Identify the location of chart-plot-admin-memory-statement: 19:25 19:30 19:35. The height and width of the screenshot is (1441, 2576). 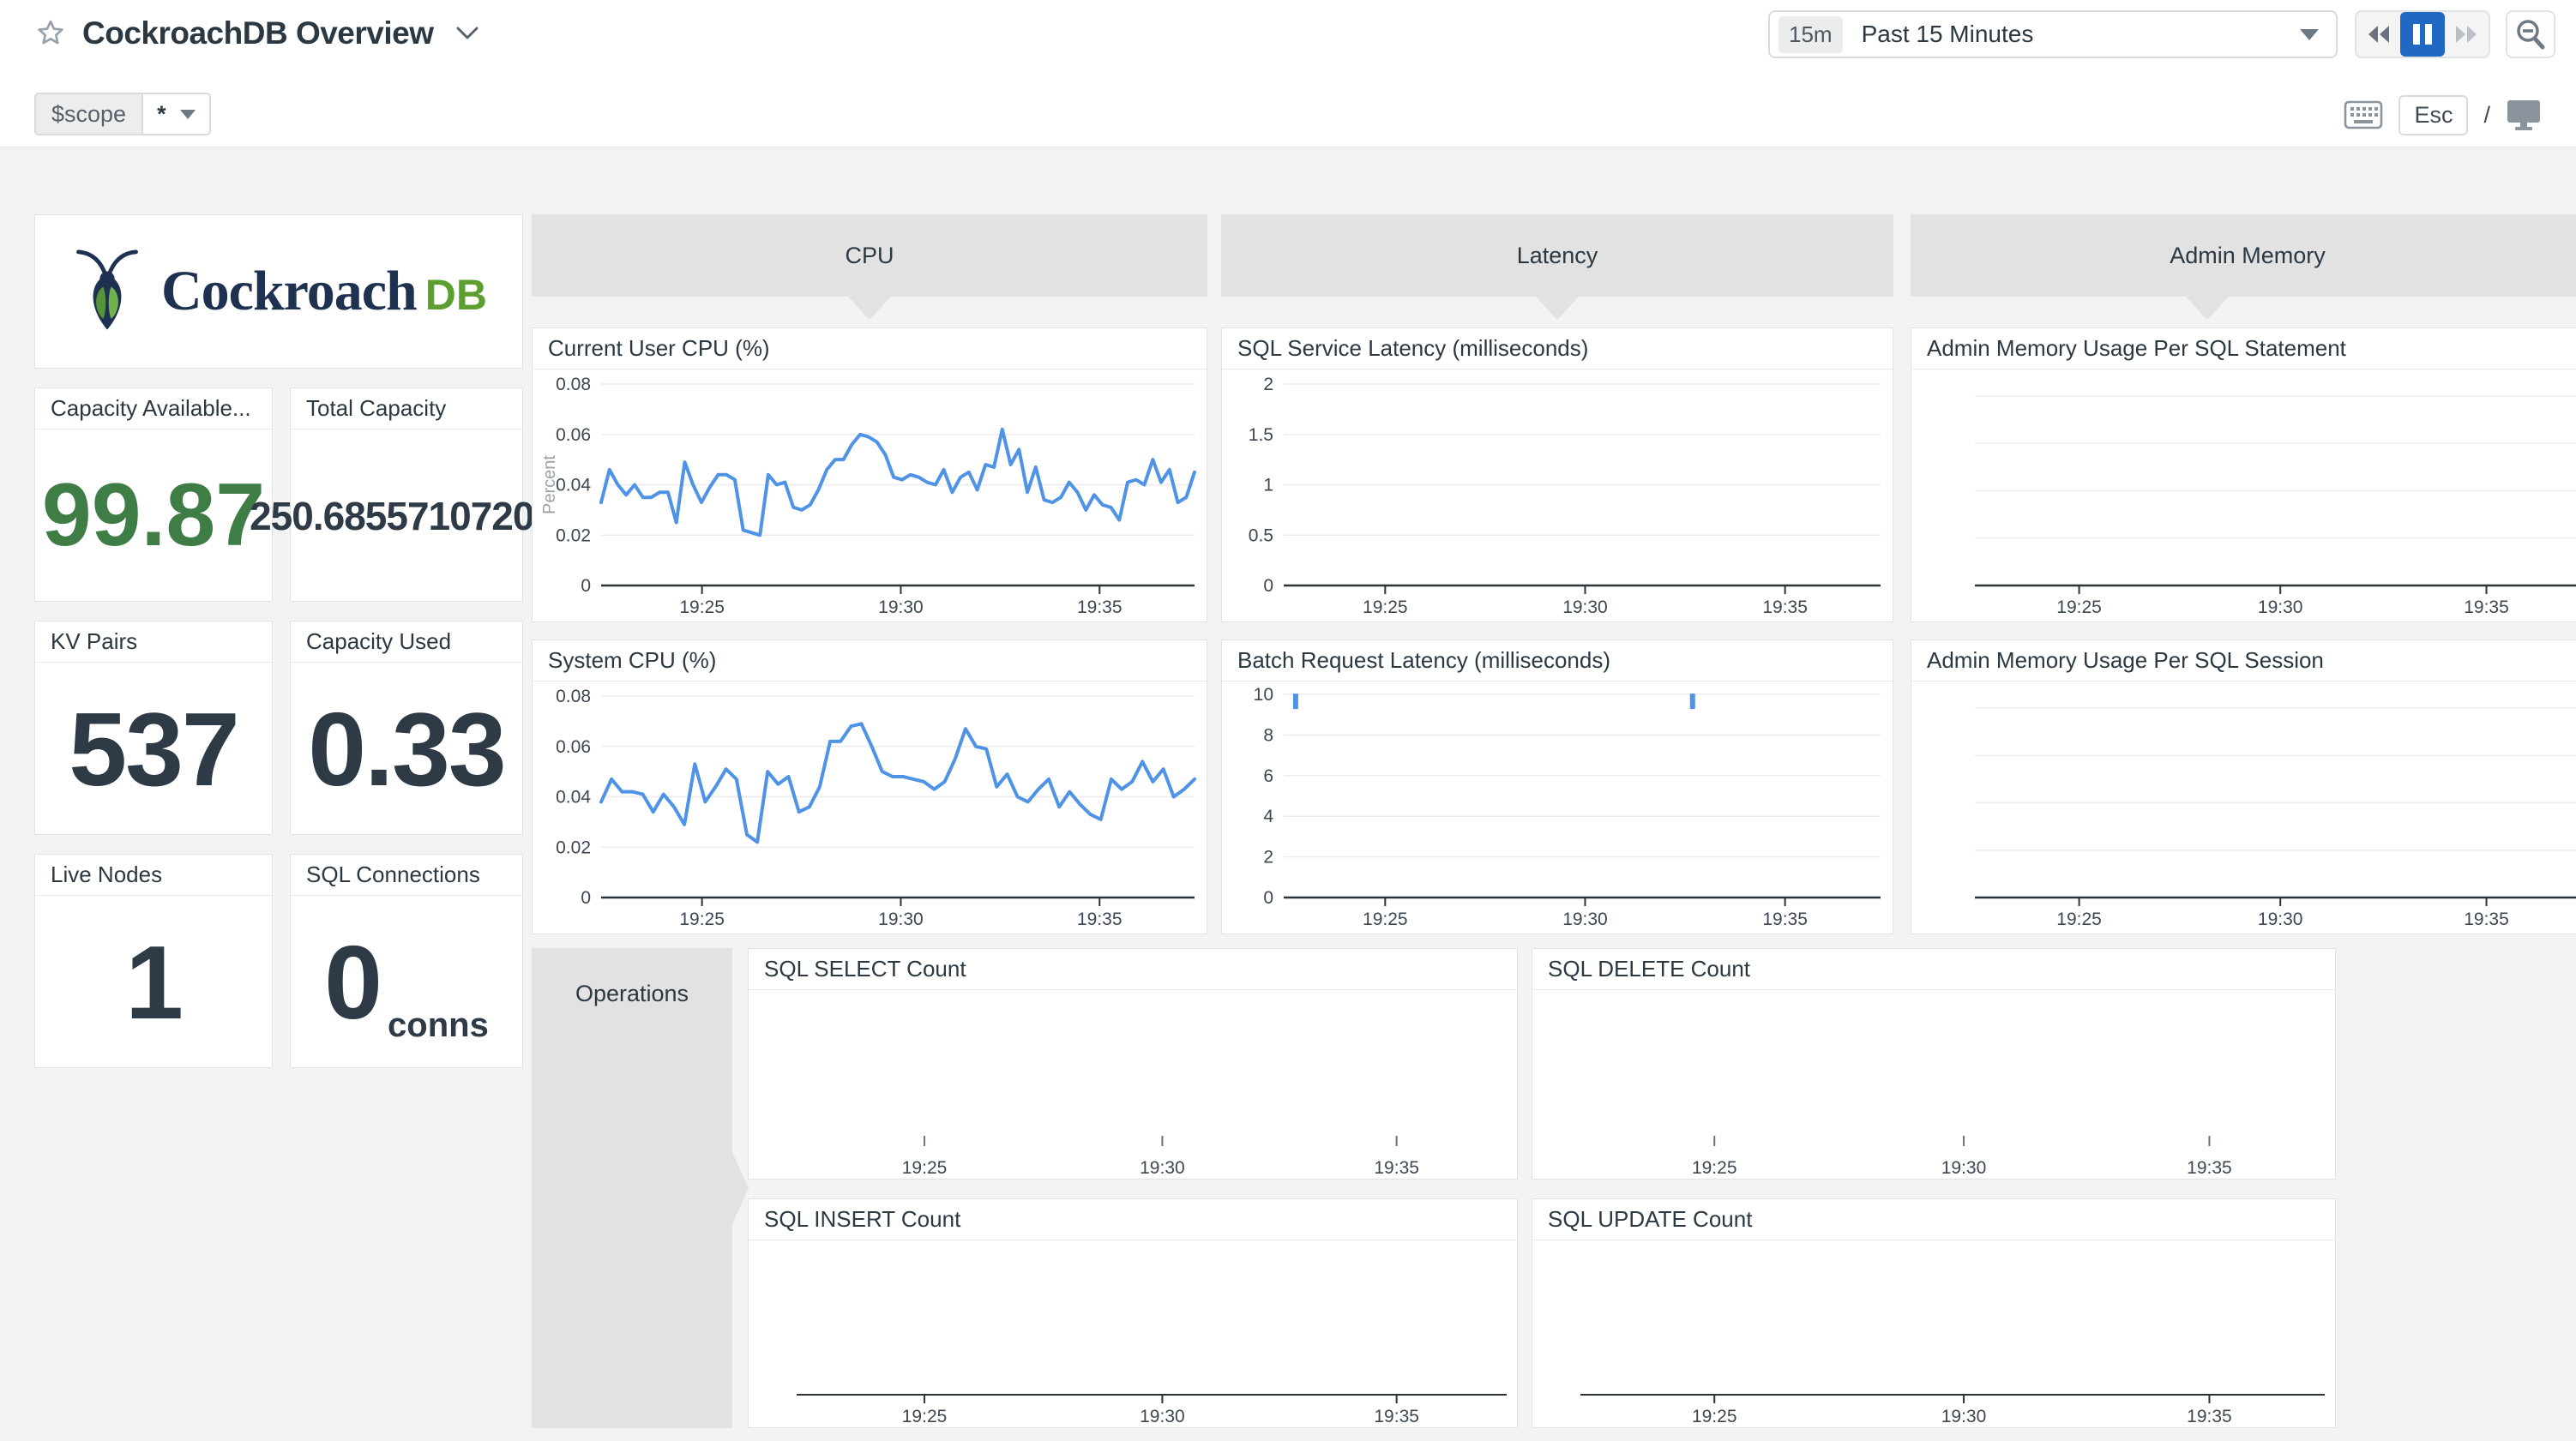
(2243, 495).